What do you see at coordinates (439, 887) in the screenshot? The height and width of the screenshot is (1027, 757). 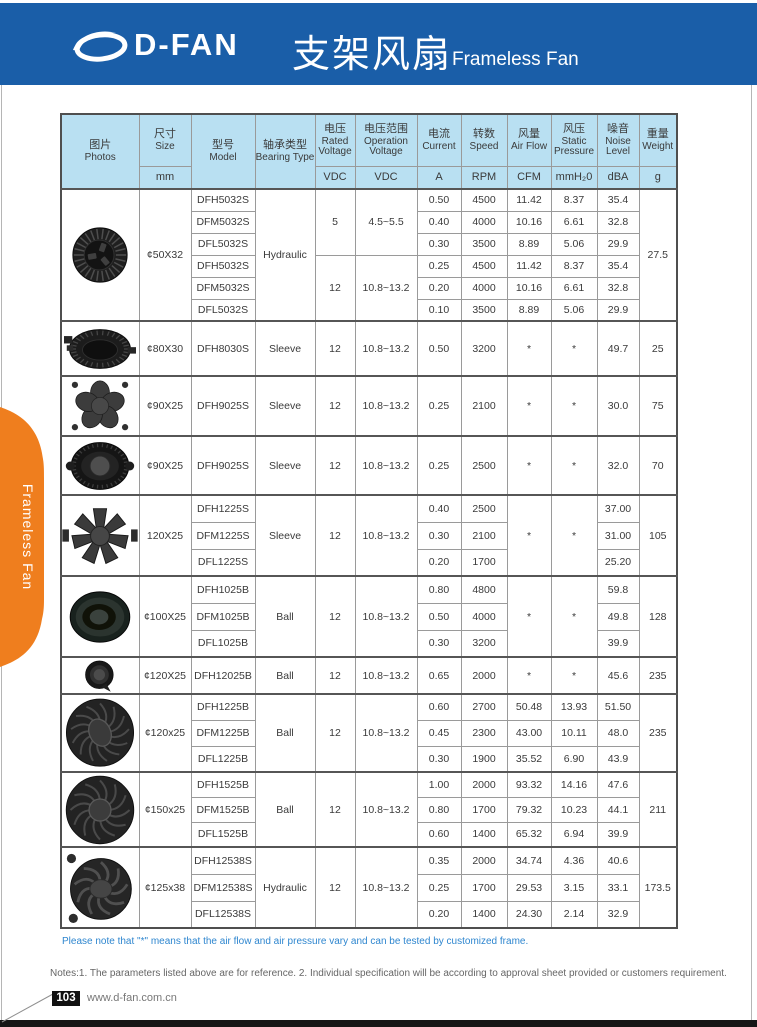 I see `current-cell: 0.25` at bounding box center [439, 887].